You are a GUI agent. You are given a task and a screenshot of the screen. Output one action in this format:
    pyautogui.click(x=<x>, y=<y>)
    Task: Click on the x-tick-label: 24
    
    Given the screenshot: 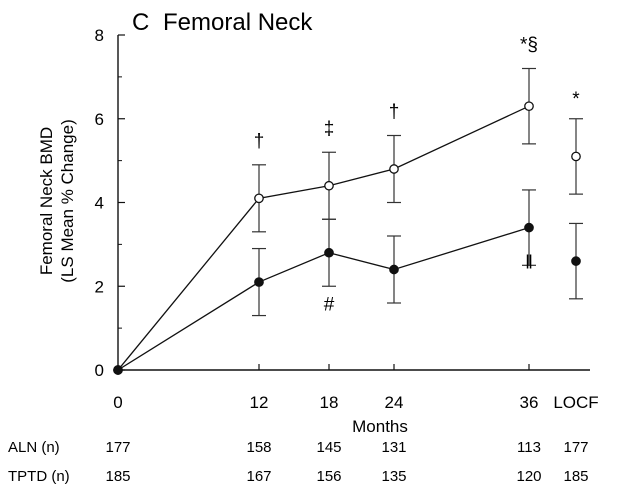 What is the action you would take?
    pyautogui.click(x=394, y=402)
    